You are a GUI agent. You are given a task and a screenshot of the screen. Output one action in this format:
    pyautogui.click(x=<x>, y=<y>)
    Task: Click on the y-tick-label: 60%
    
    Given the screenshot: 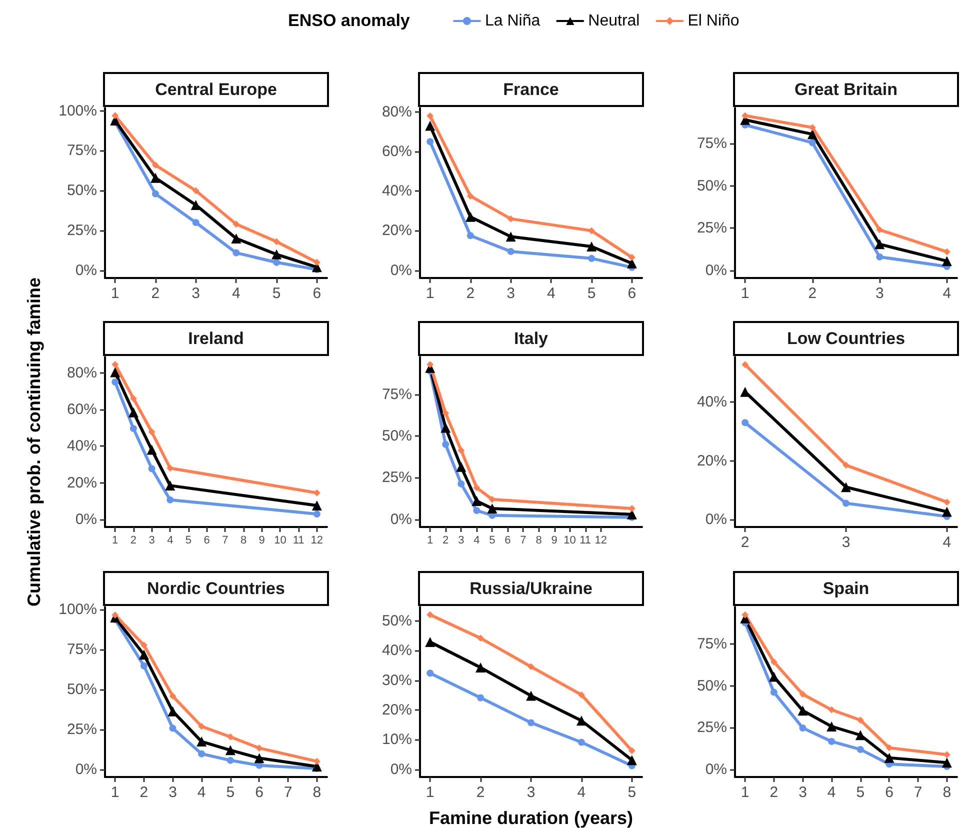 What is the action you would take?
    pyautogui.click(x=81, y=409)
    